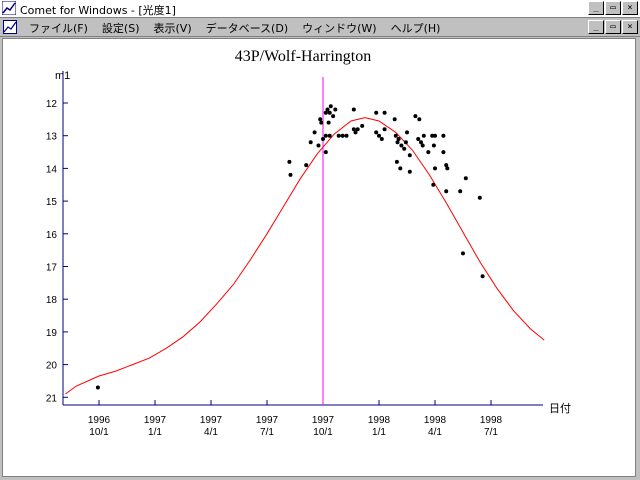 The image size is (640, 480). What do you see at coordinates (247, 28) in the screenshot?
I see `menu-database: データベース(D)` at bounding box center [247, 28].